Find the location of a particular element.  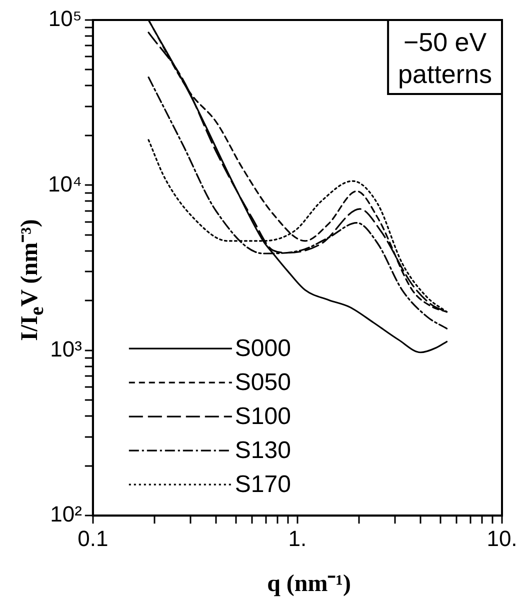

annotation: patterns is located at coordinates (445, 74).